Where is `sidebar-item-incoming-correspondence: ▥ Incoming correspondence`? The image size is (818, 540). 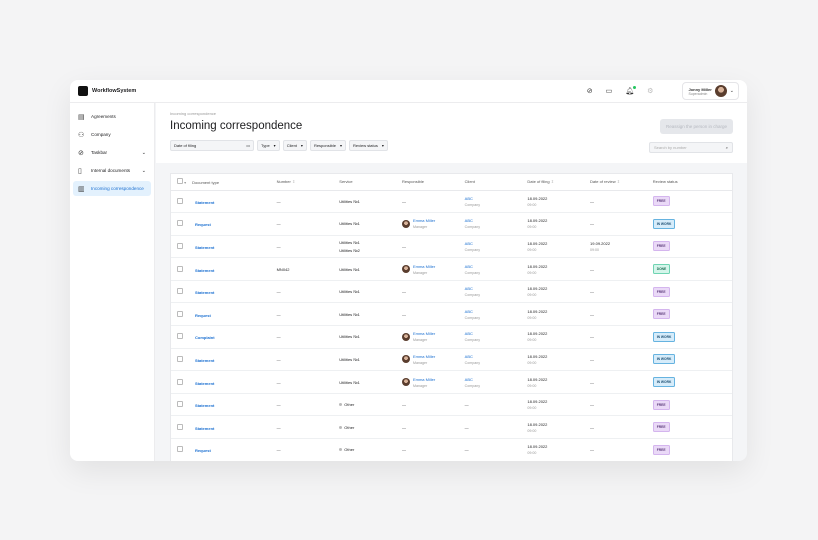 sidebar-item-incoming-correspondence: ▥ Incoming correspondence is located at coordinates (112, 188).